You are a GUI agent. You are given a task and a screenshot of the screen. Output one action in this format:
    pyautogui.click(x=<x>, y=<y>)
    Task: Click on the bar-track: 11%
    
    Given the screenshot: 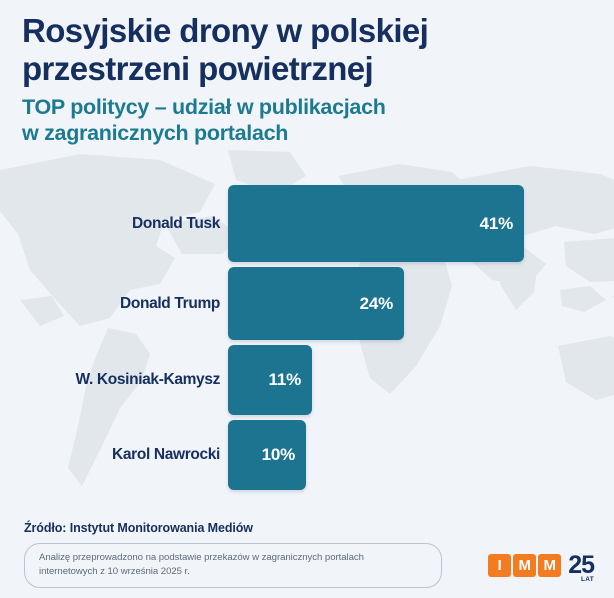 What is the action you would take?
    pyautogui.click(x=421, y=380)
    